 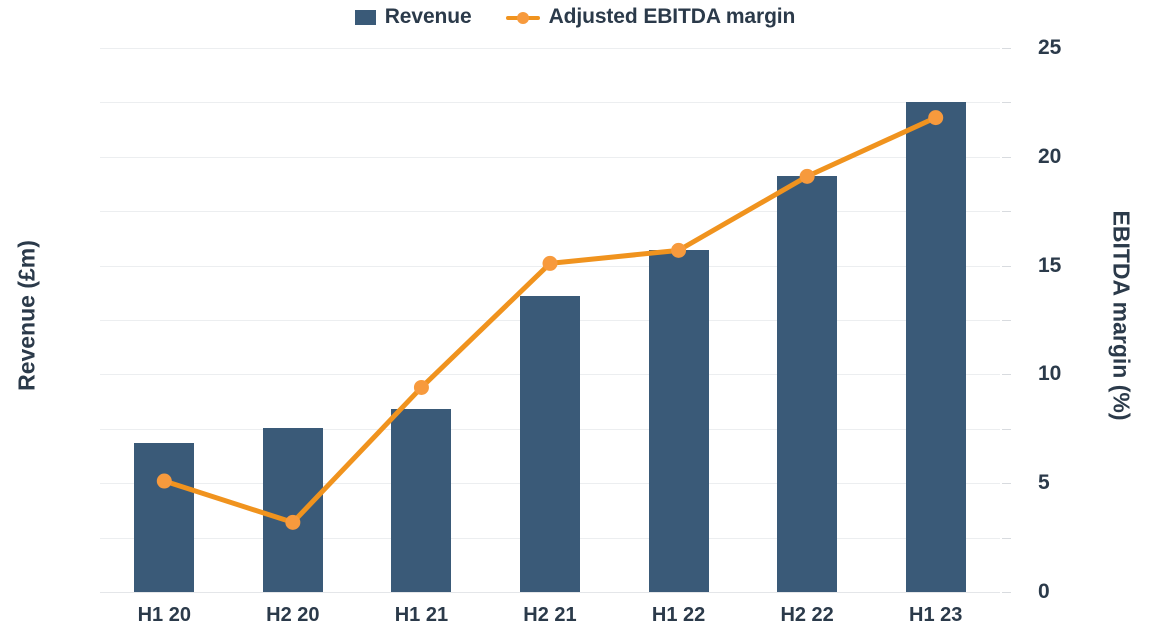 I want to click on y-axis-right-tick-label: 0, so click(x=1044, y=591).